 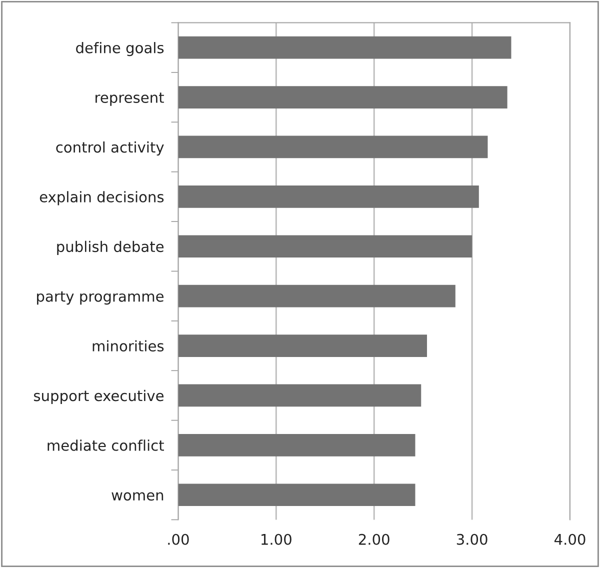 I want to click on y-tick-label: represent, so click(x=130, y=99).